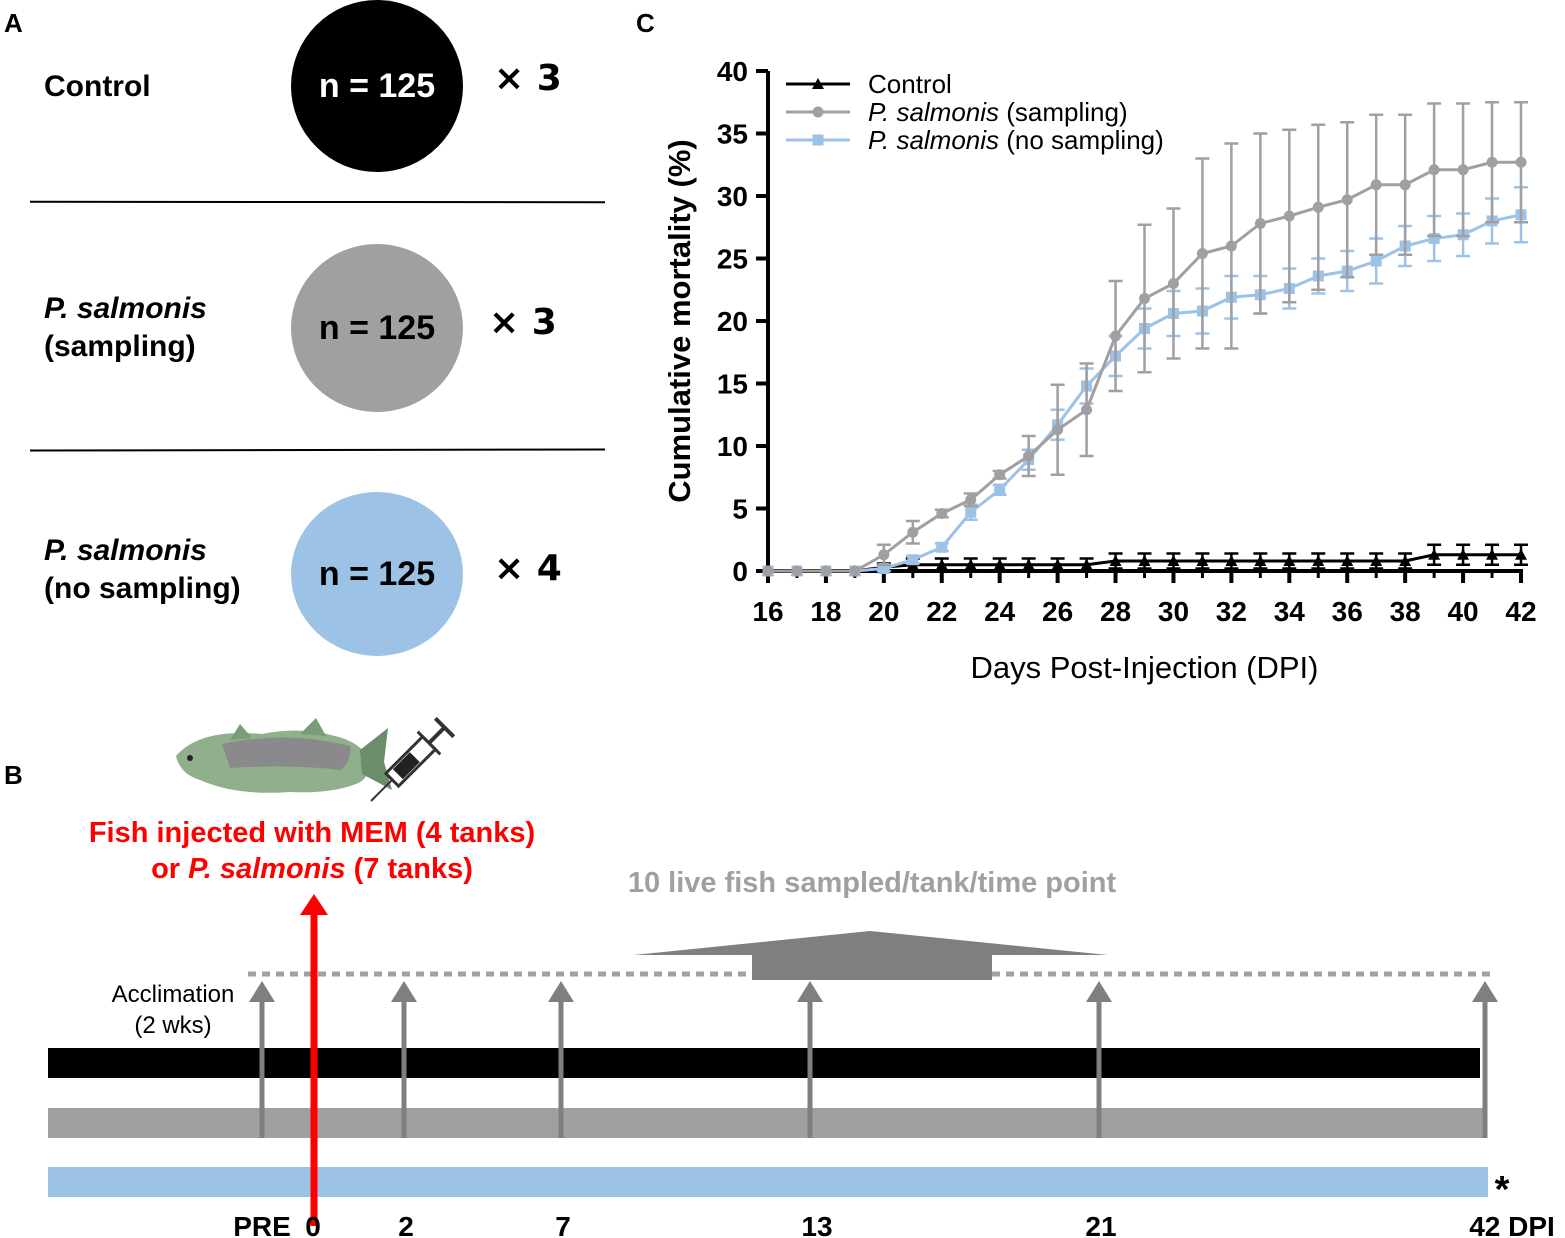 This screenshot has width=1565, height=1238. What do you see at coordinates (1405, 611) in the screenshot?
I see `x-tick-label: 38` at bounding box center [1405, 611].